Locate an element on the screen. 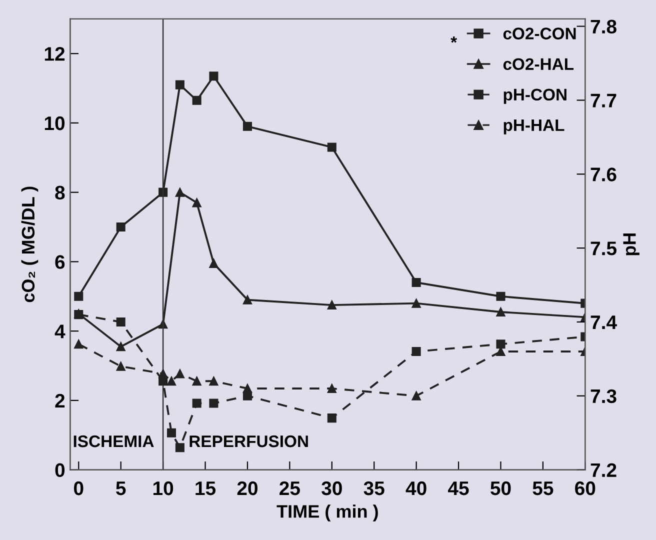  legend-label: cO2-HAL is located at coordinates (538, 64).